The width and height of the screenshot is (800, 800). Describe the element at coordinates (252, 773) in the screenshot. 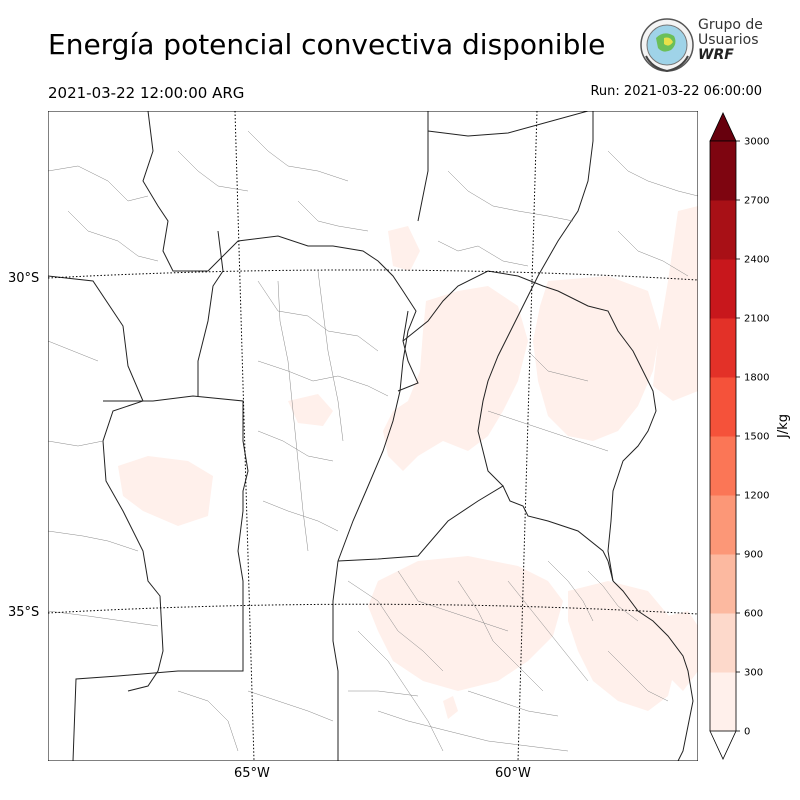

I see `lon-label-65w: 65°W` at that location.